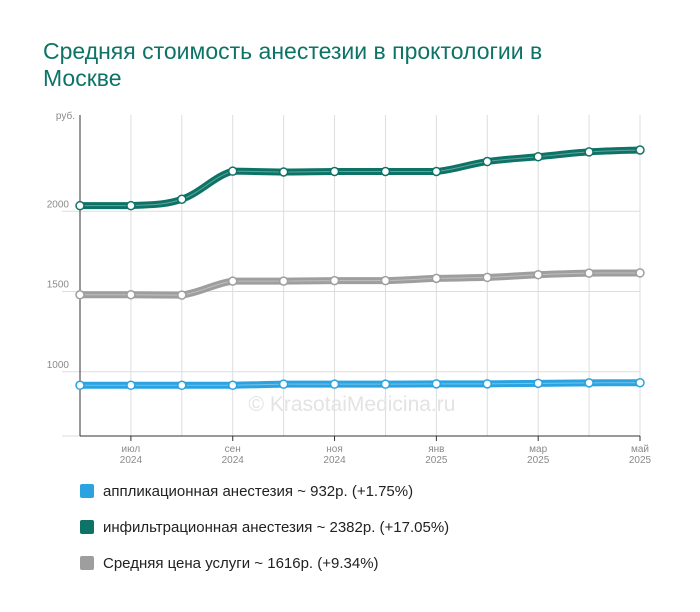  What do you see at coordinates (58, 204) in the screenshot?
I see `y-tick-label: 2000` at bounding box center [58, 204].